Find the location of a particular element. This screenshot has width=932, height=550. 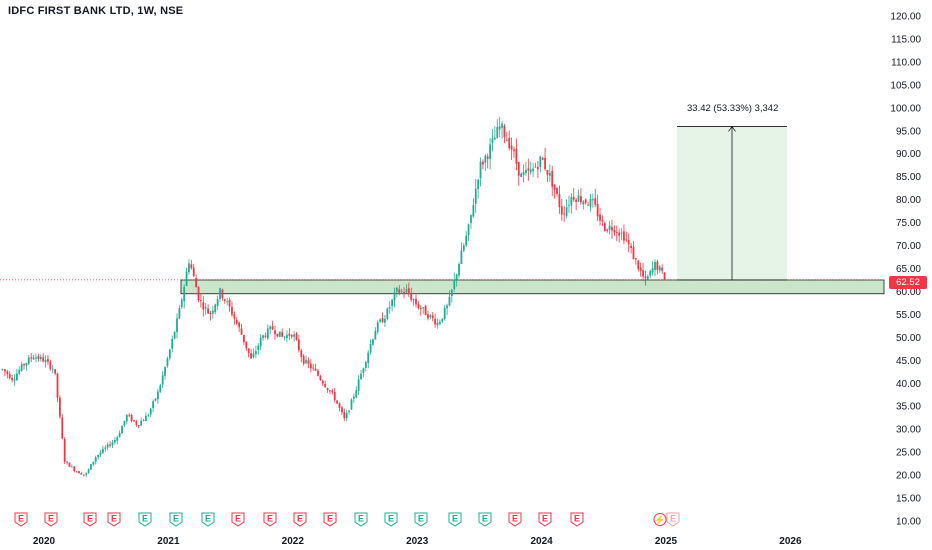

y-tick-label: 30.00 is located at coordinates (908, 430).